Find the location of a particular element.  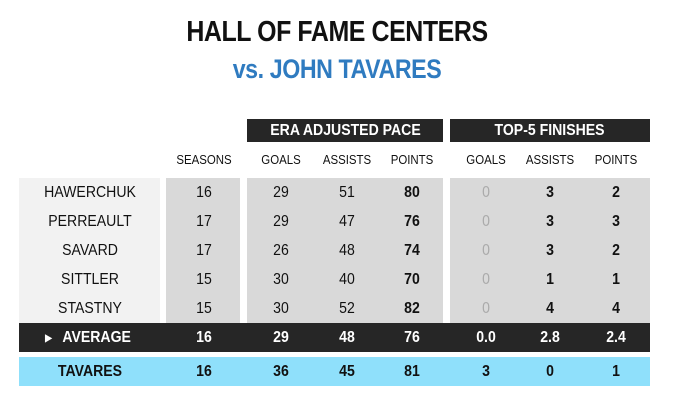

average-cell-text: 2.4 is located at coordinates (616, 337).